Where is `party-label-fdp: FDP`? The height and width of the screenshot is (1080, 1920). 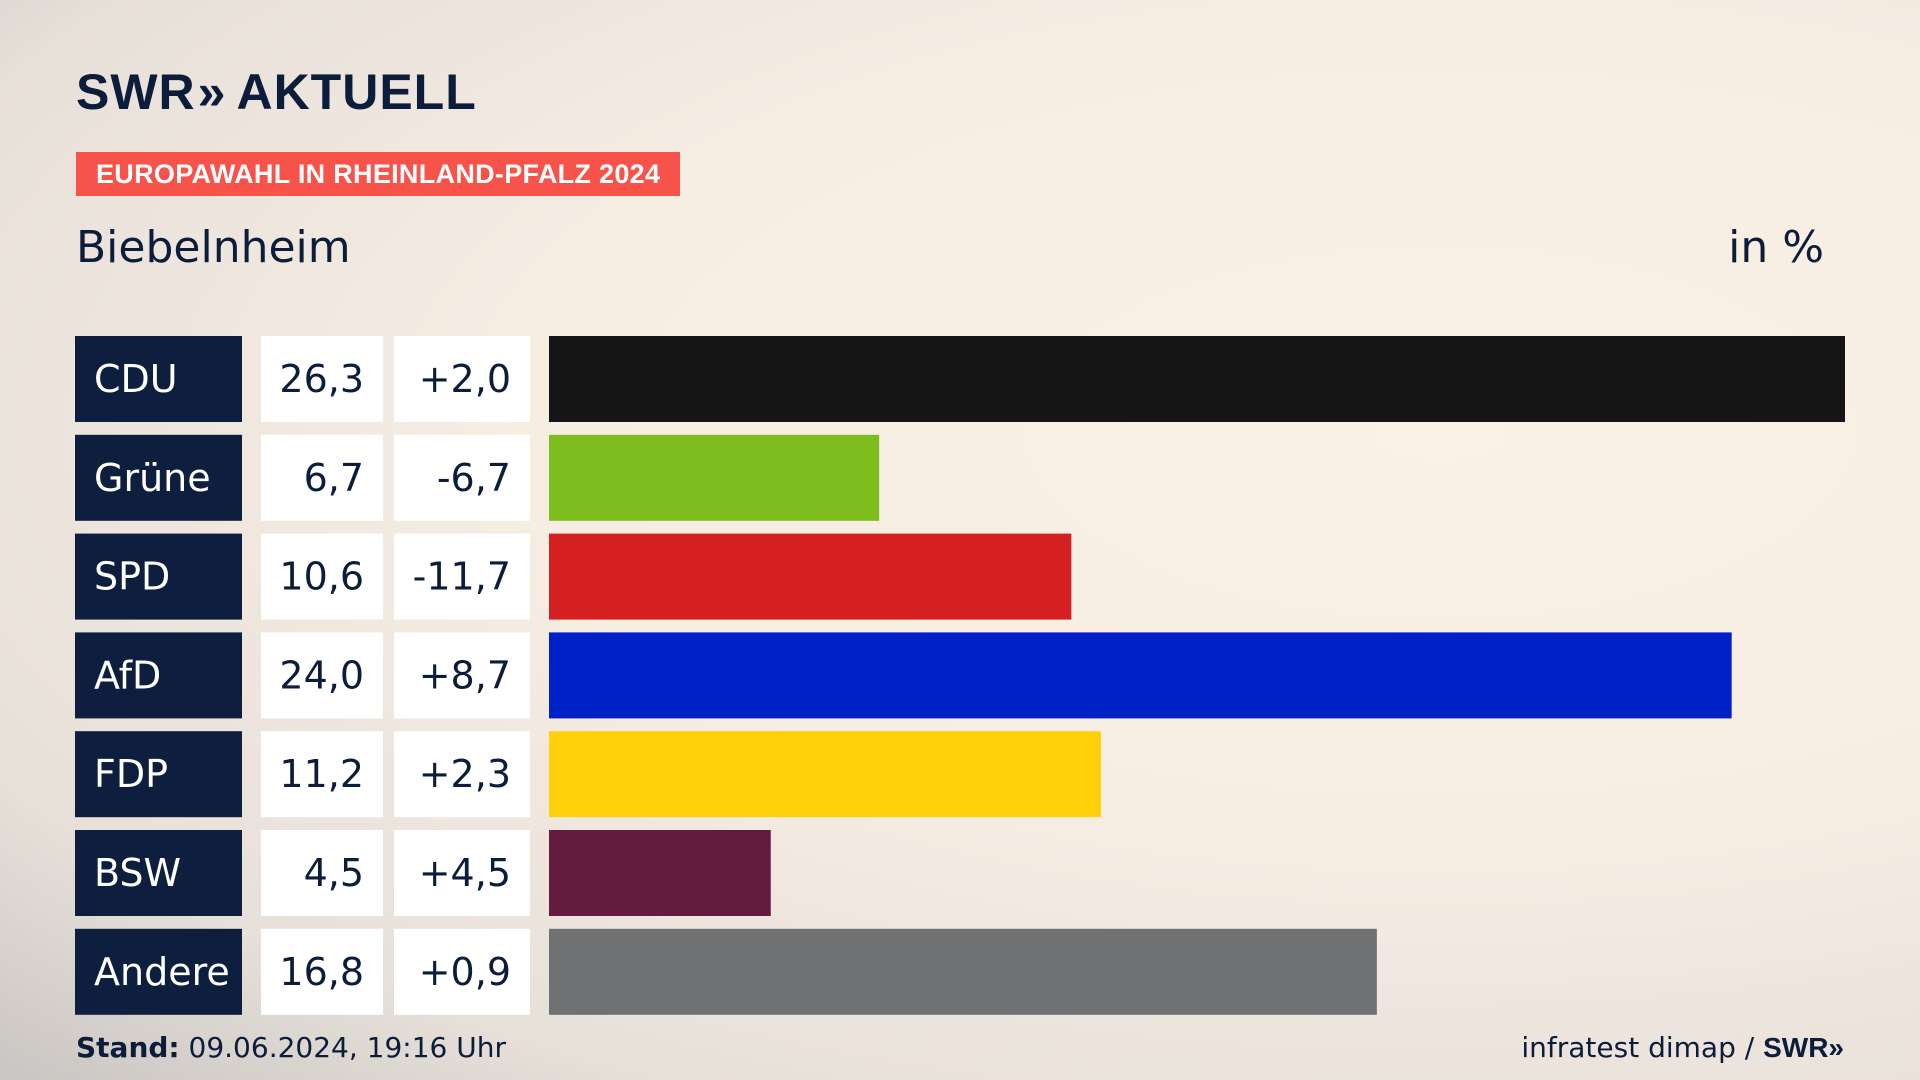 party-label-fdp: FDP is located at coordinates (131, 774).